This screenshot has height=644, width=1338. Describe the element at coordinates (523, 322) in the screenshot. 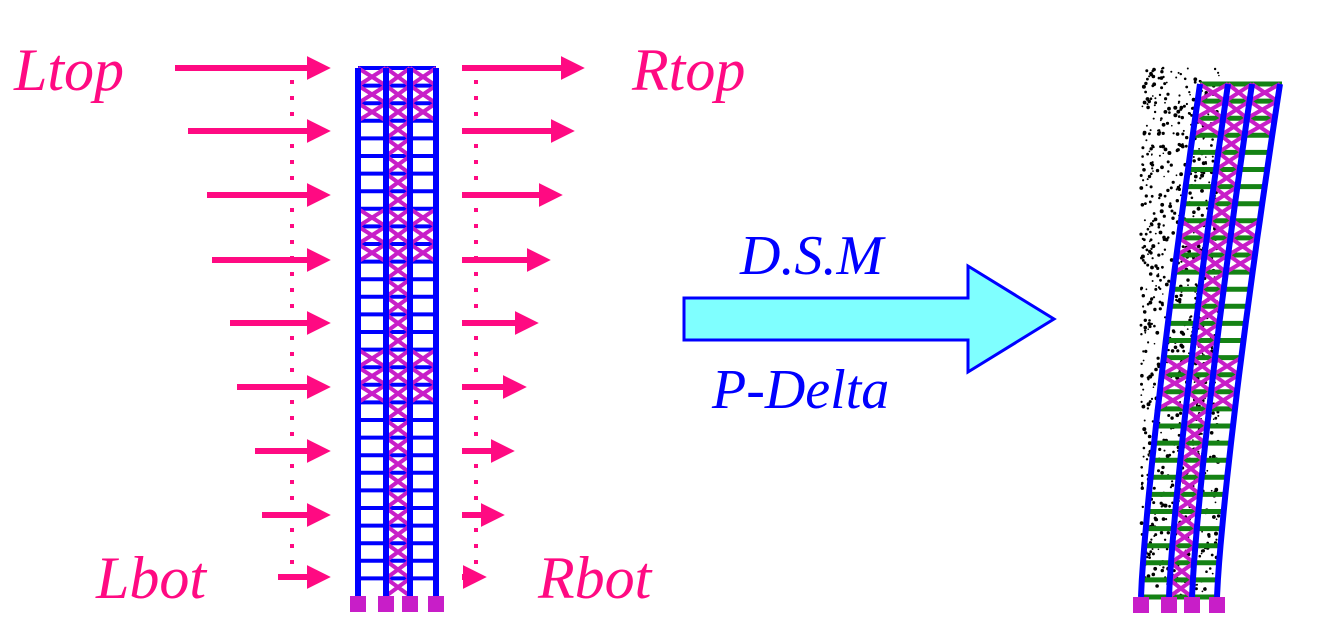

I see `right-load-arrows` at that location.